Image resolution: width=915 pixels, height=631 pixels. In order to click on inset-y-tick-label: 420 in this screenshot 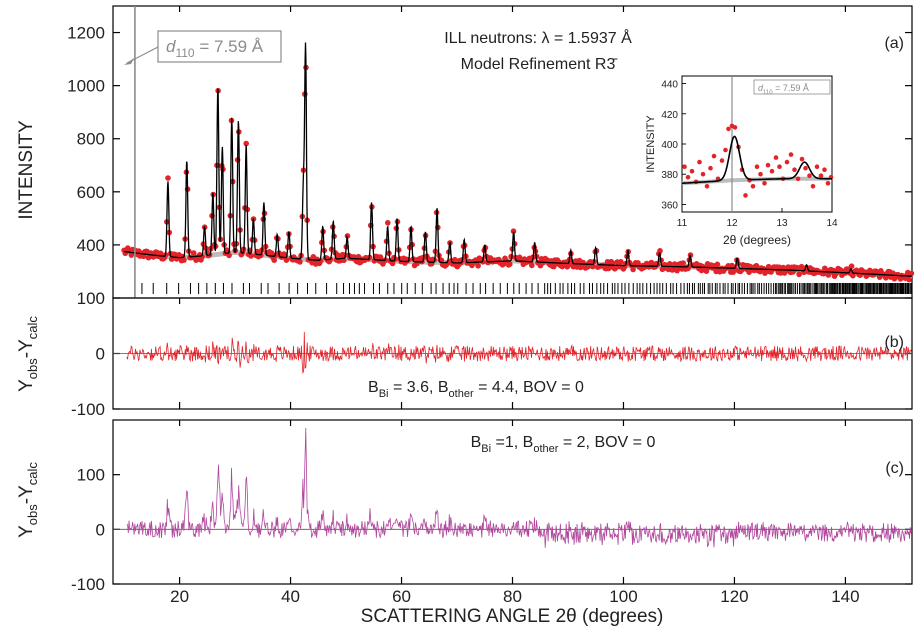, I will do `click(669, 115)`.